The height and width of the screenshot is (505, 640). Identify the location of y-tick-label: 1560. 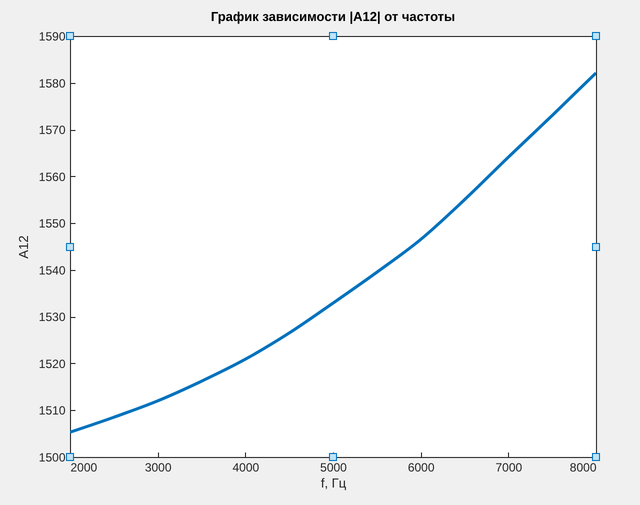
(52, 177).